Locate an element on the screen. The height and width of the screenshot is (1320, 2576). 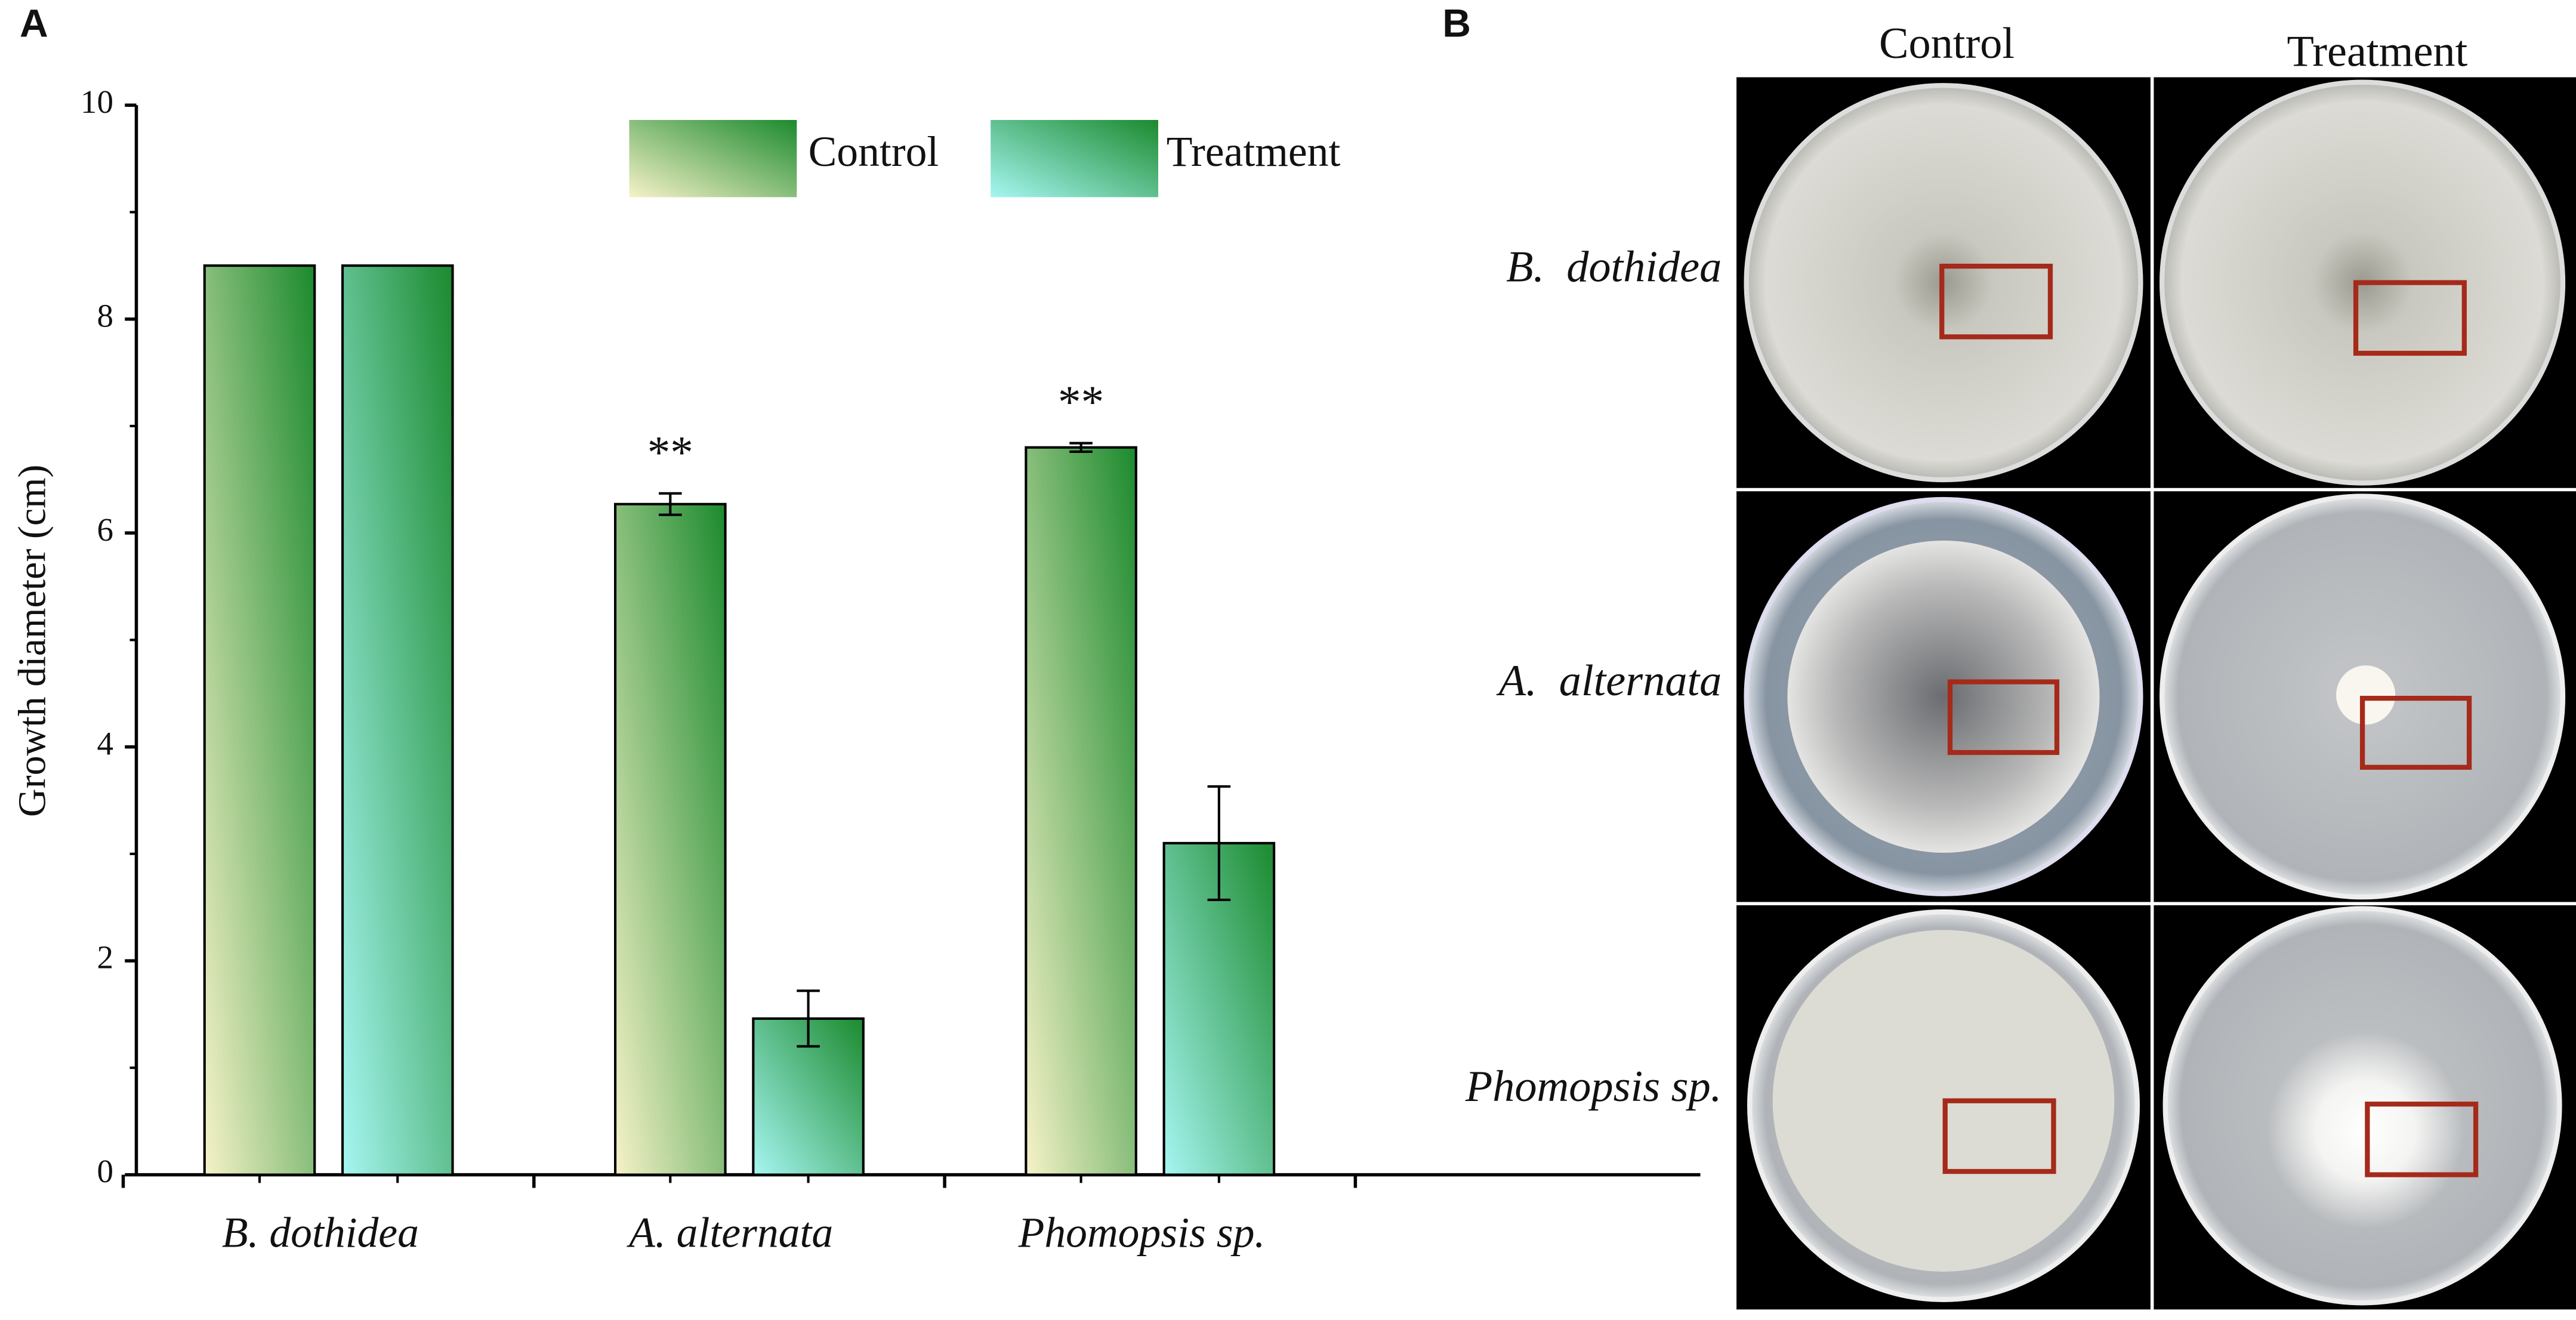
y-tick-label: 0 is located at coordinates (105, 1171).